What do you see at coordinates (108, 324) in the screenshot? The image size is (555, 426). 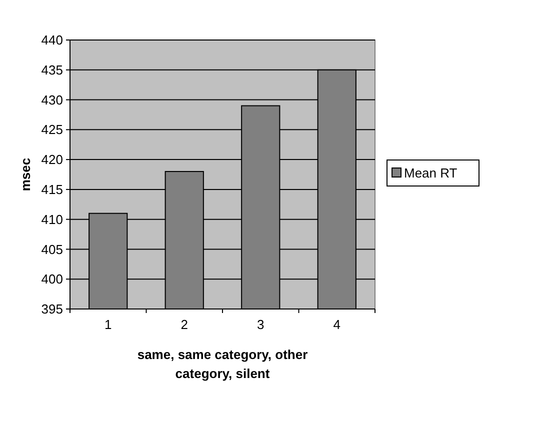 I see `x-tick-label: 1` at bounding box center [108, 324].